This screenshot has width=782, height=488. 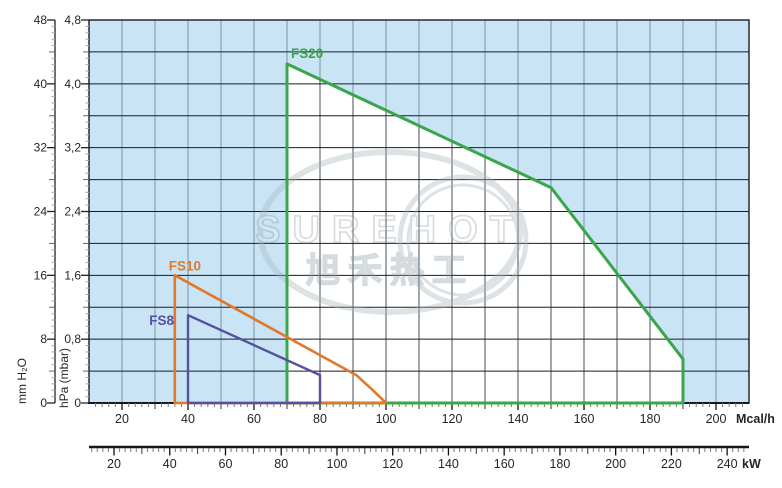 What do you see at coordinates (114, 464) in the screenshot?
I see `x-axis-kw-tick-label: 20` at bounding box center [114, 464].